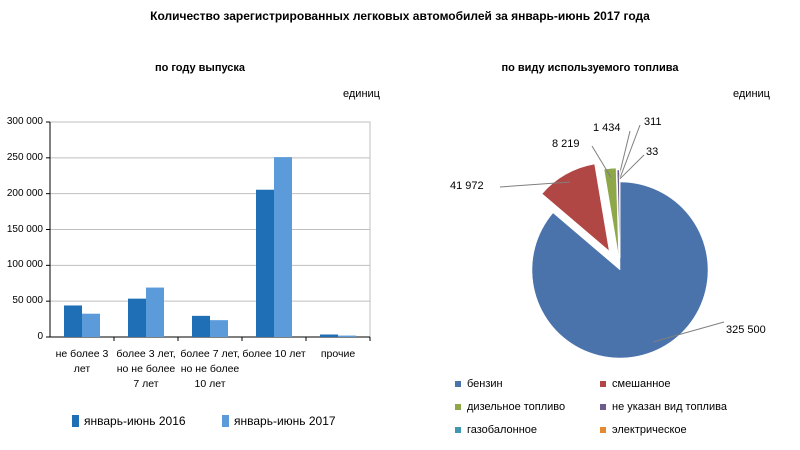  I want to click on x-category-label: не более 3 лет, so click(82, 361).